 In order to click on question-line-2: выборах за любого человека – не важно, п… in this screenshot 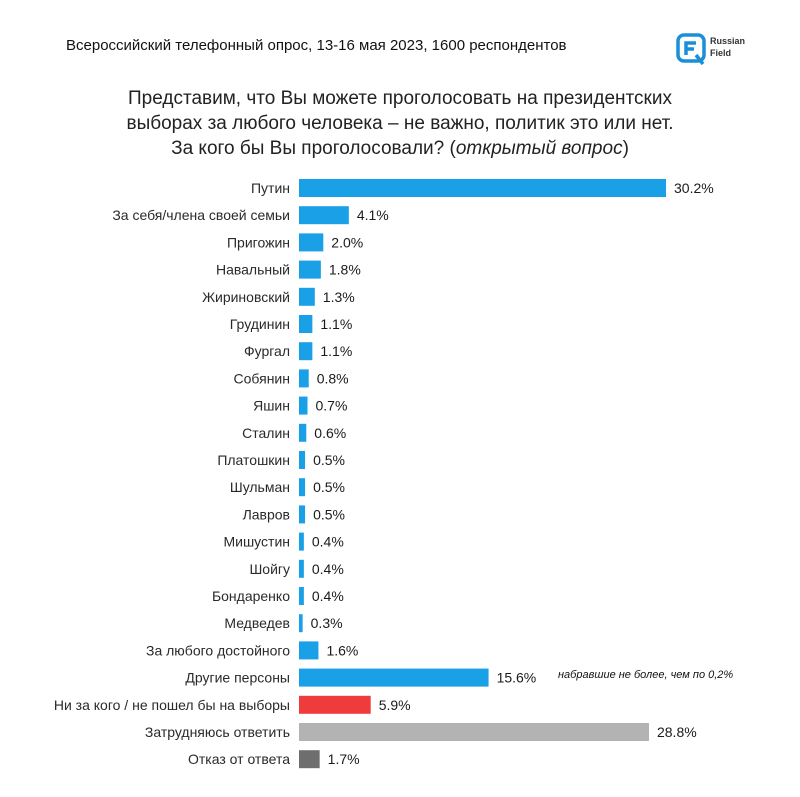, I will do `click(400, 123)`.